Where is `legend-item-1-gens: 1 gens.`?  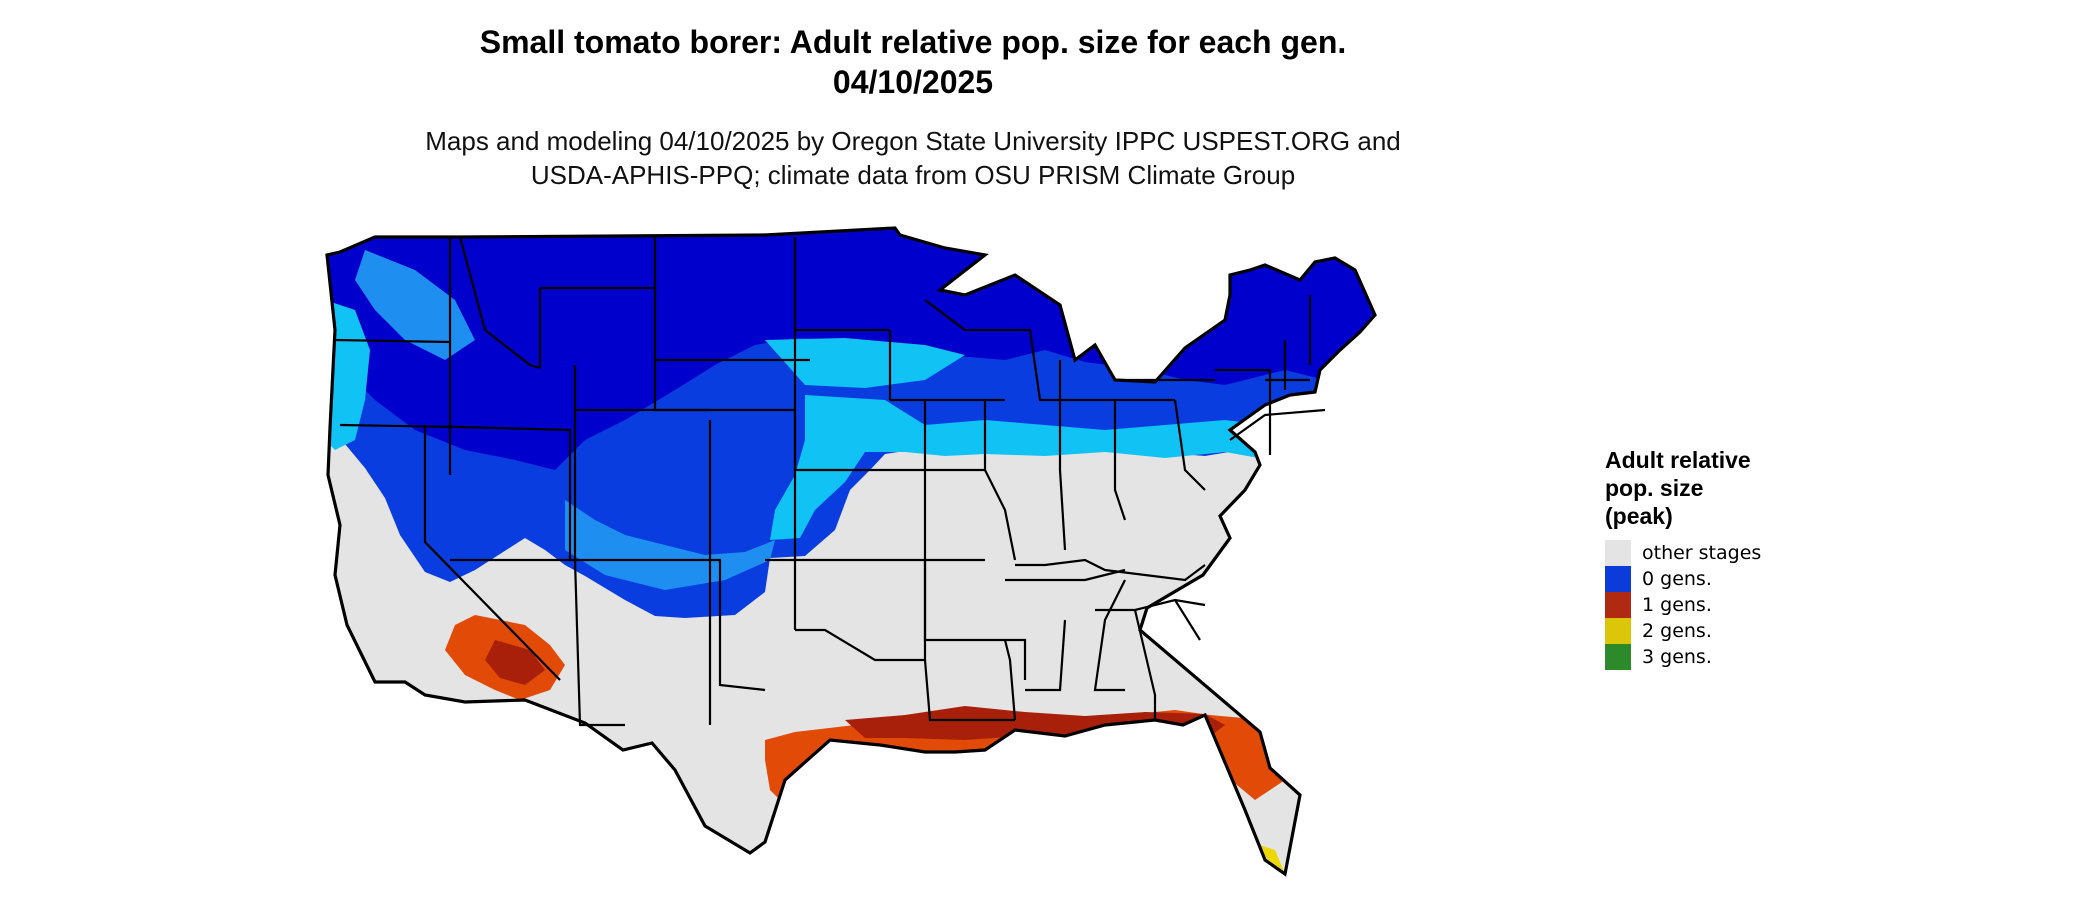
legend-item-1-gens: 1 gens. is located at coordinates (1725, 605).